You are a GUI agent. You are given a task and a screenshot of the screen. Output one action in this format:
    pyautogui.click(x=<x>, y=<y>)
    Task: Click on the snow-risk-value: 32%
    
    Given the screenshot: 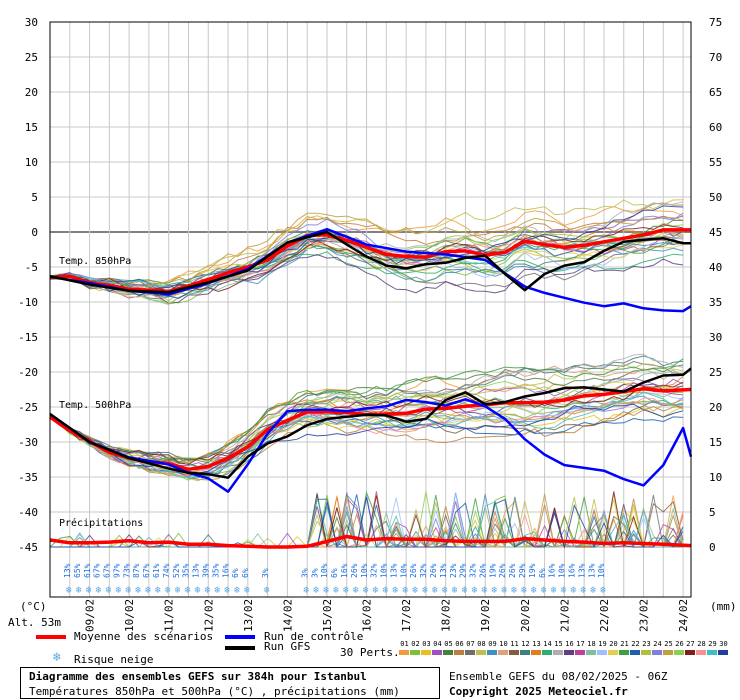 What is the action you would take?
    pyautogui.click(x=423, y=570)
    